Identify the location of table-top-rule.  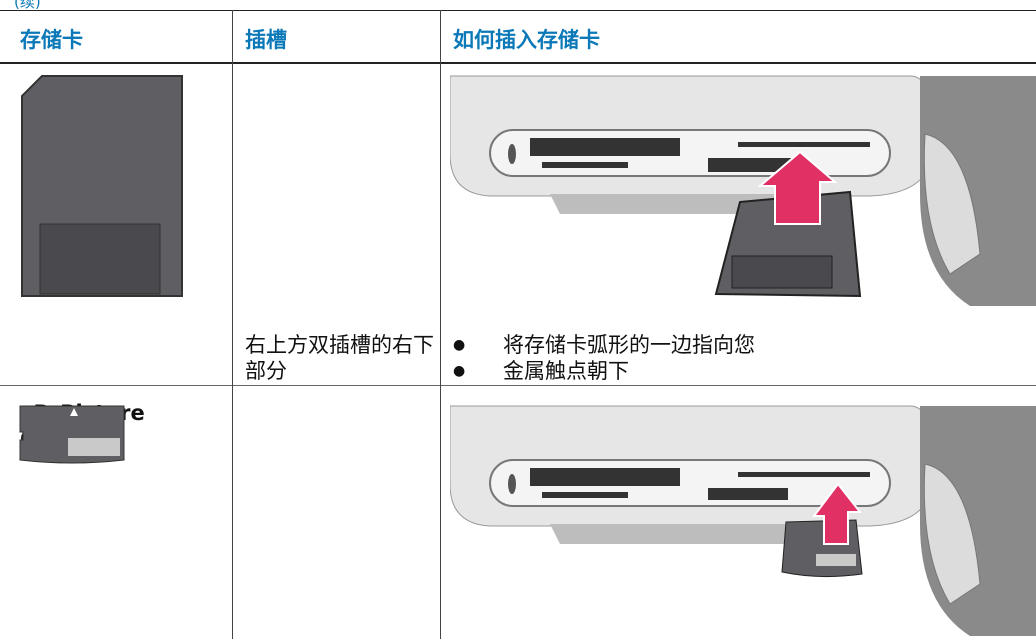
(518, 10).